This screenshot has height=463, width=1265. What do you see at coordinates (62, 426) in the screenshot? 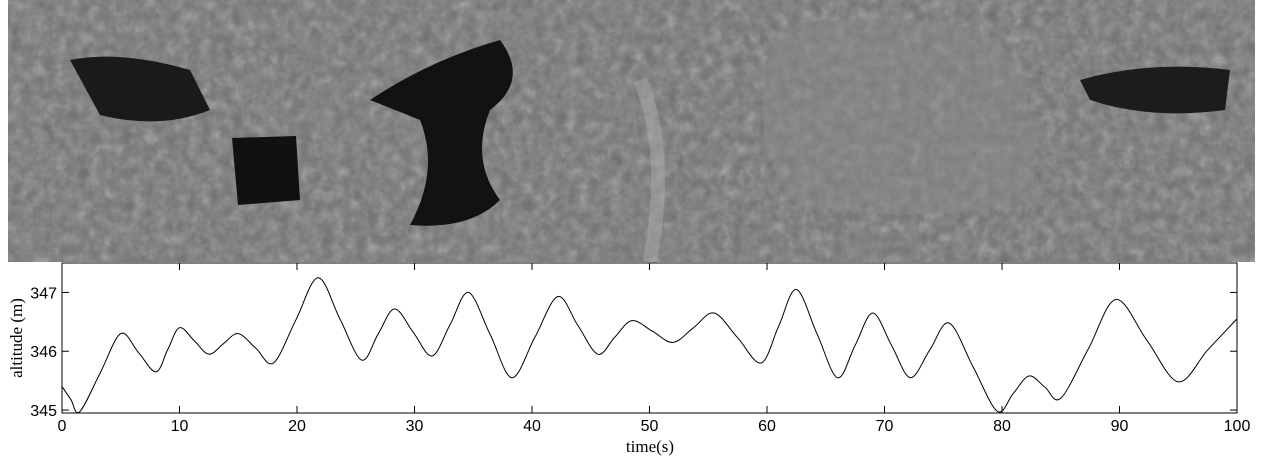
I see `x-tick-label: 0` at bounding box center [62, 426].